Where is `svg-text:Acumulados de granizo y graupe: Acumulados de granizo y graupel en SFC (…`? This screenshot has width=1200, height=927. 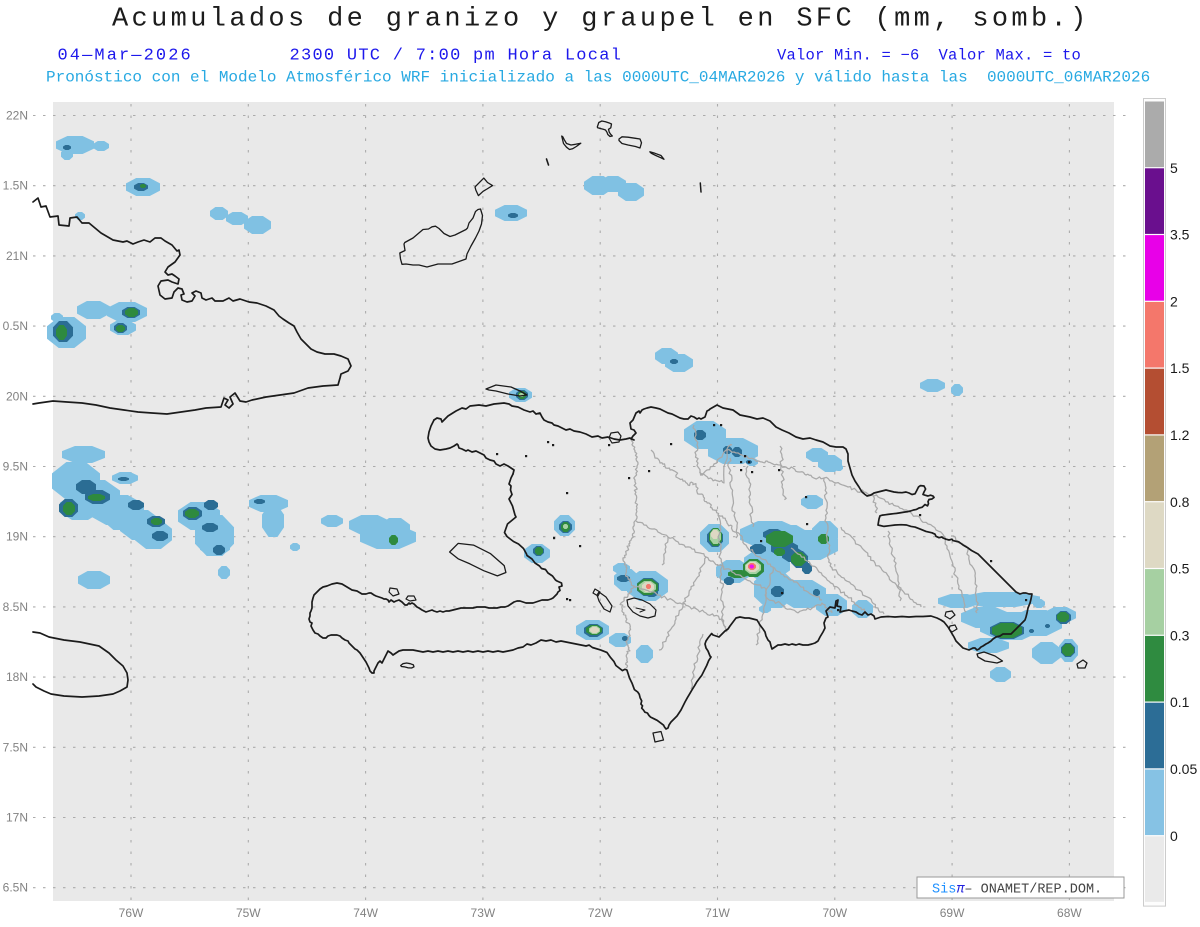
svg-text:Acumulados de granizo y graupe: Acumulados de granizo y graupel en SFC (… is located at coordinates (601, 20).